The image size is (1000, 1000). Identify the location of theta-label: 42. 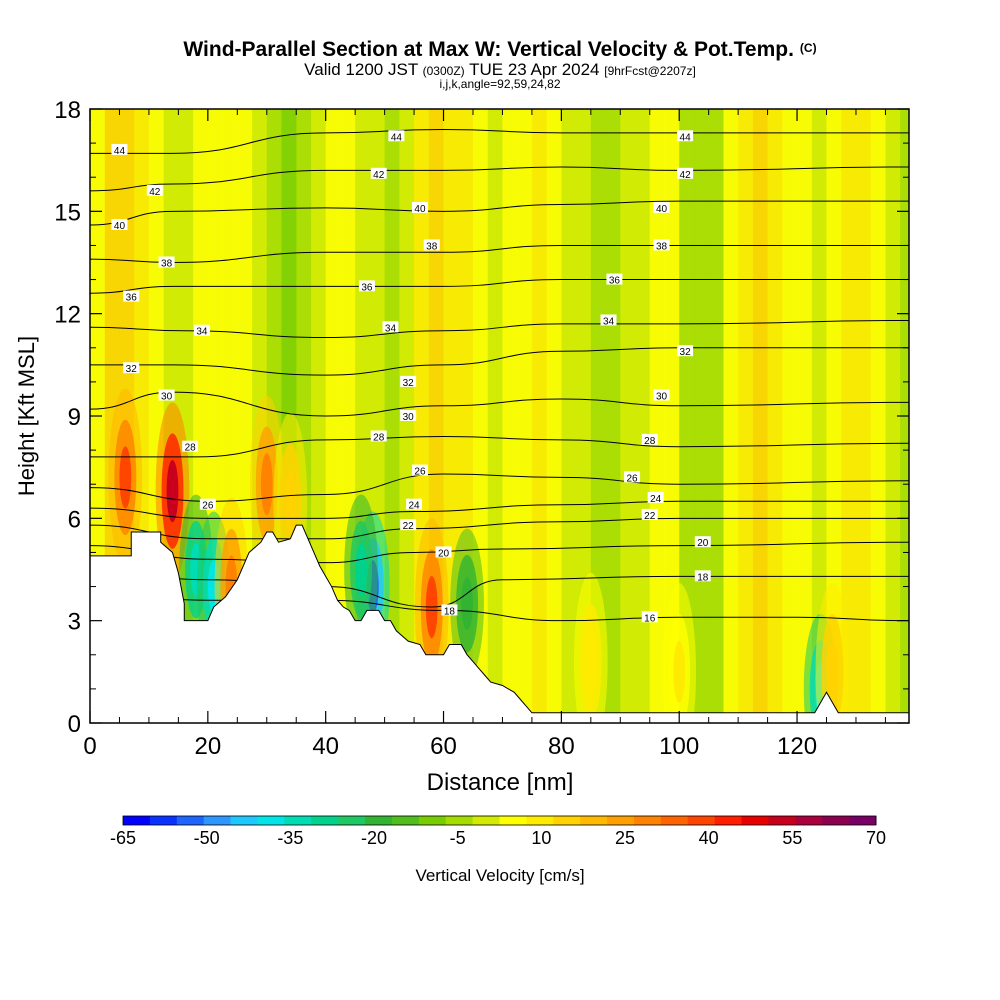
(155, 192).